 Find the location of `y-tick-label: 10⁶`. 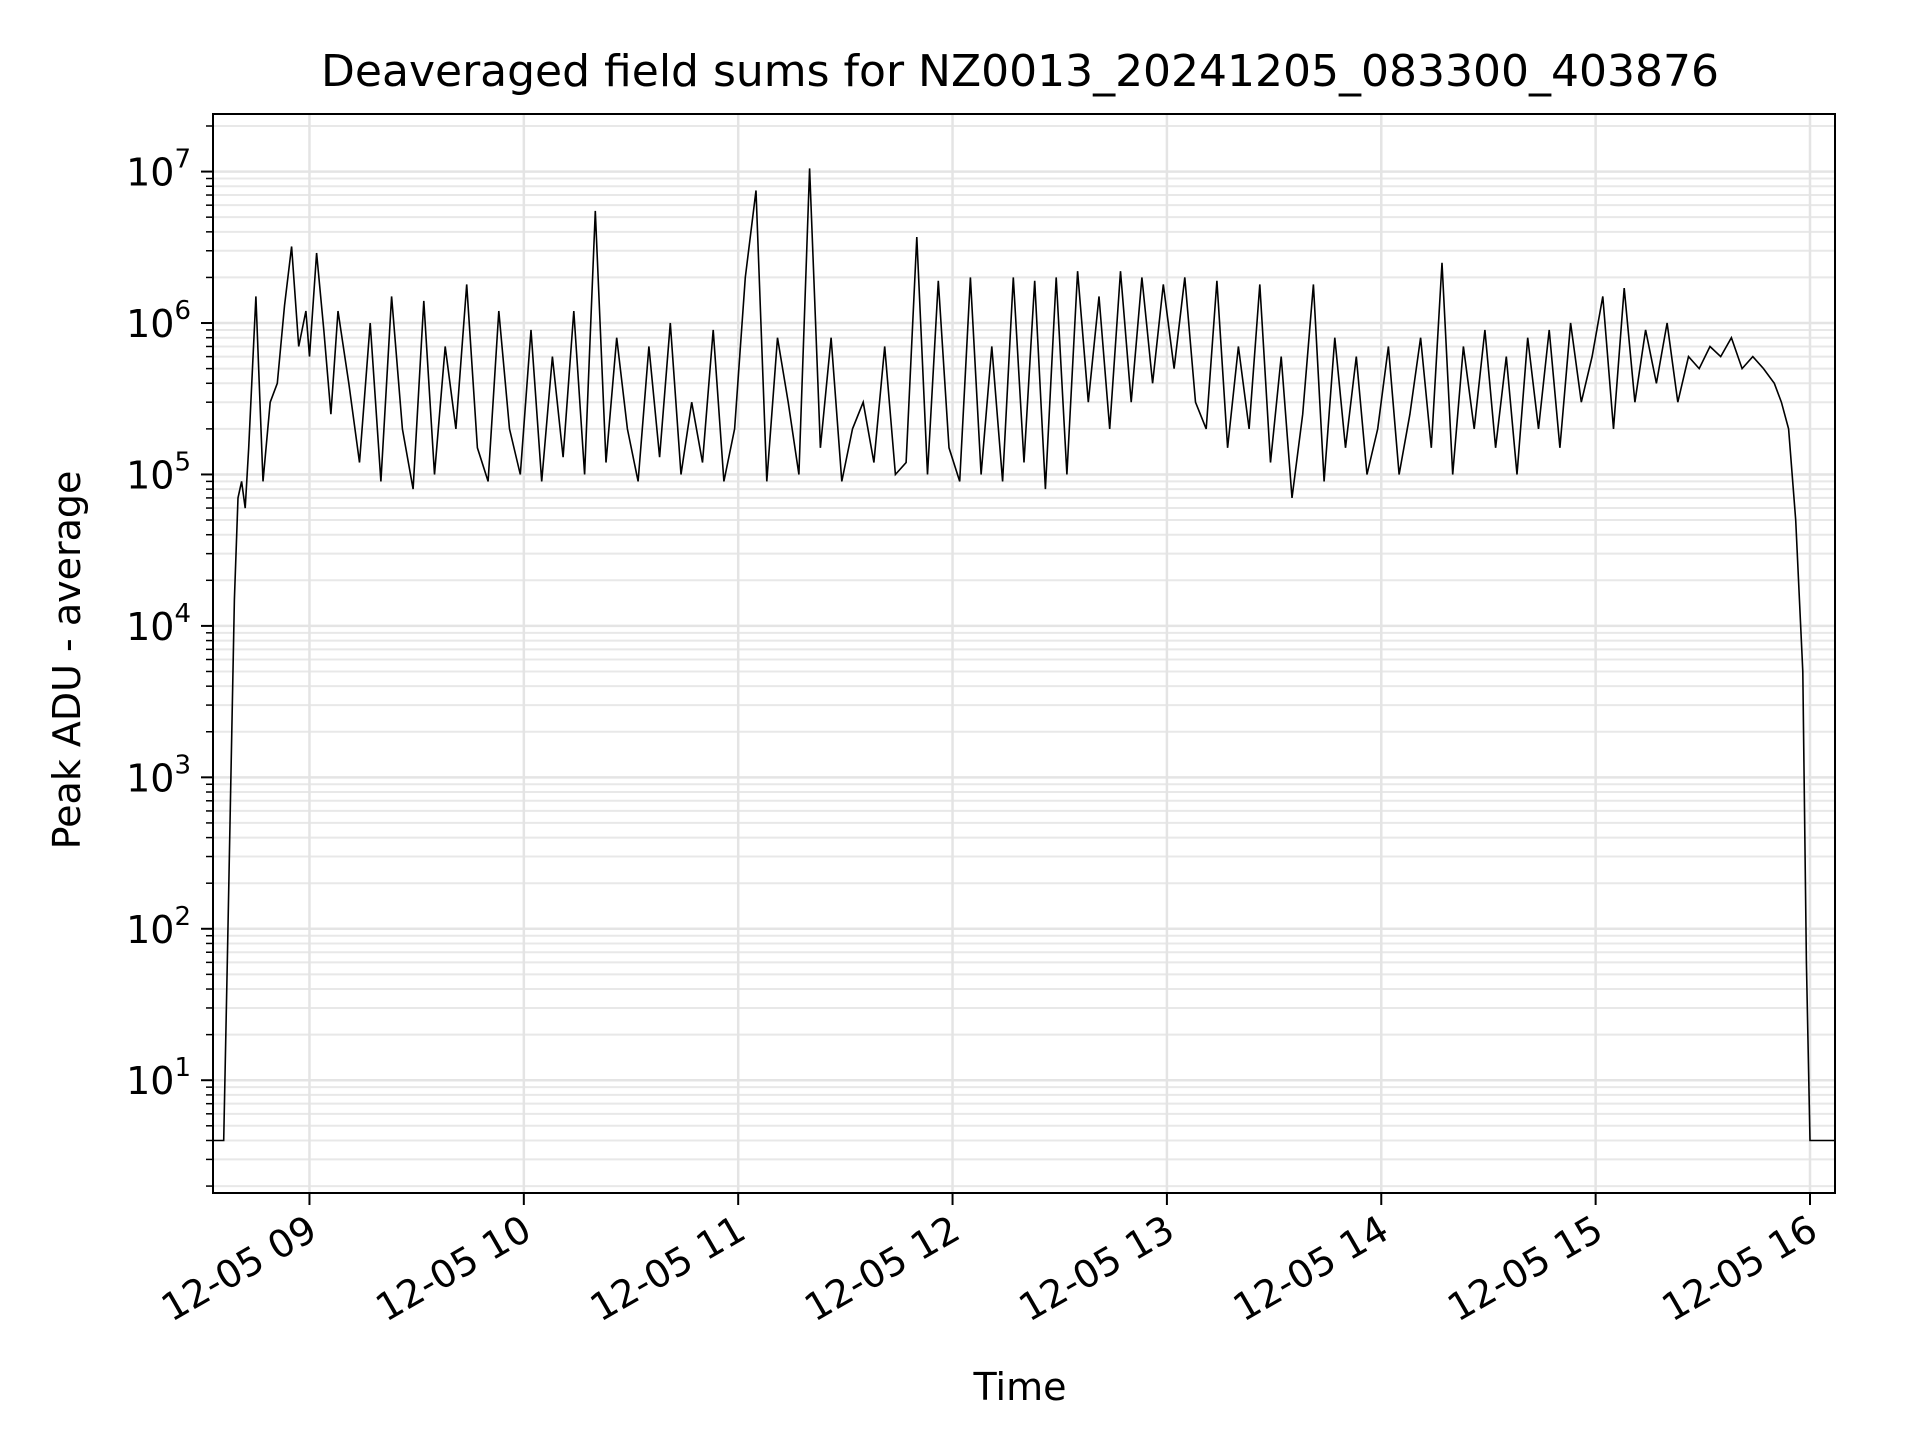

y-tick-label: 10⁶ is located at coordinates (158, 321).